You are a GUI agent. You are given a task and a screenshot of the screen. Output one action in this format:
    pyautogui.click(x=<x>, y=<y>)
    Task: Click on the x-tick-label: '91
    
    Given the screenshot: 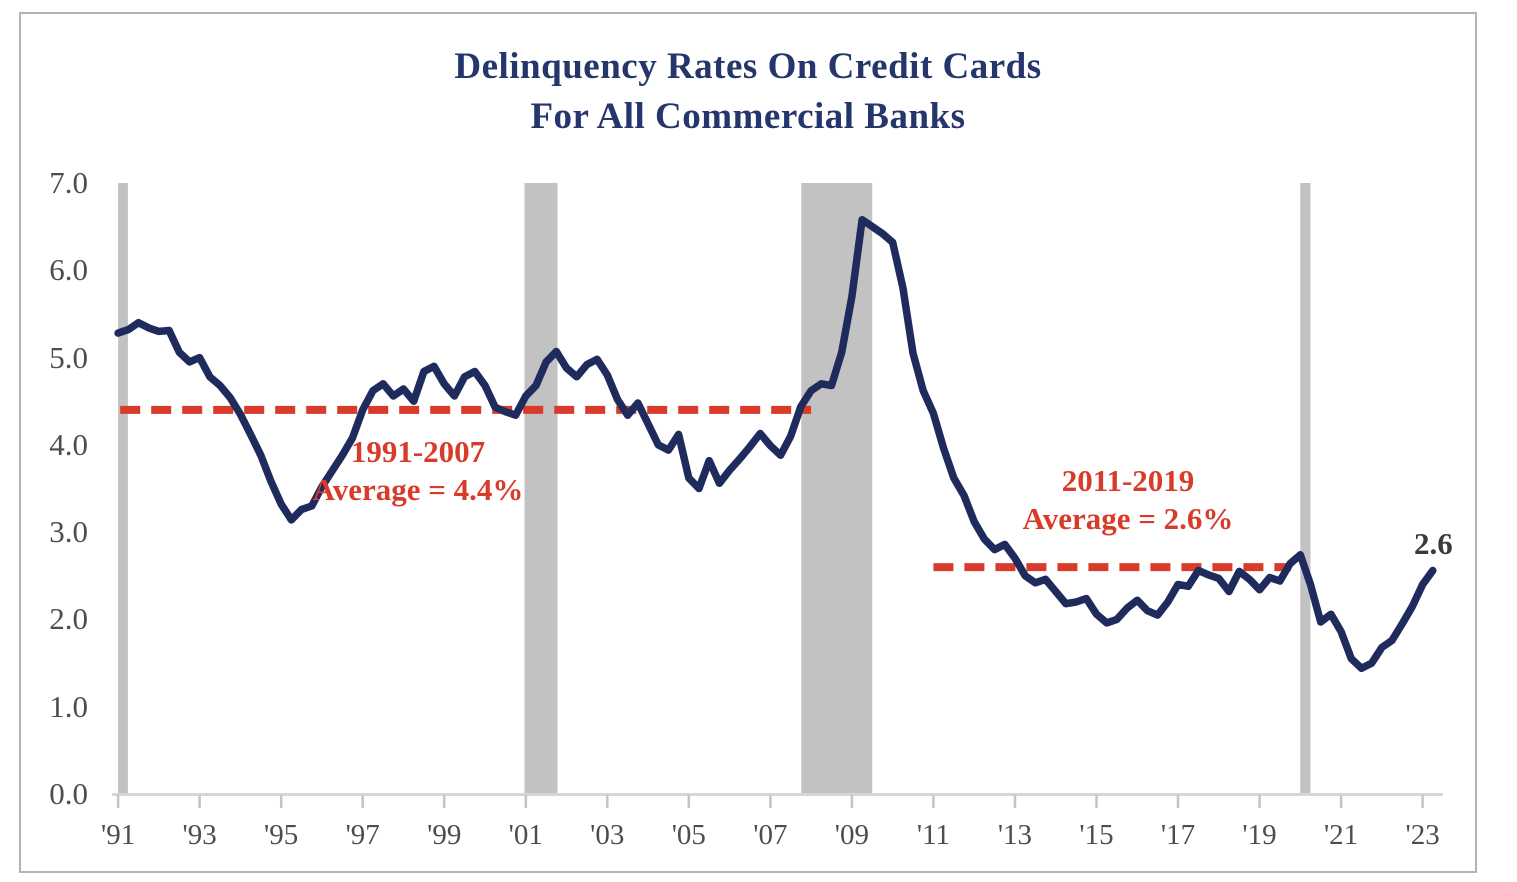 What is the action you would take?
    pyautogui.click(x=118, y=835)
    